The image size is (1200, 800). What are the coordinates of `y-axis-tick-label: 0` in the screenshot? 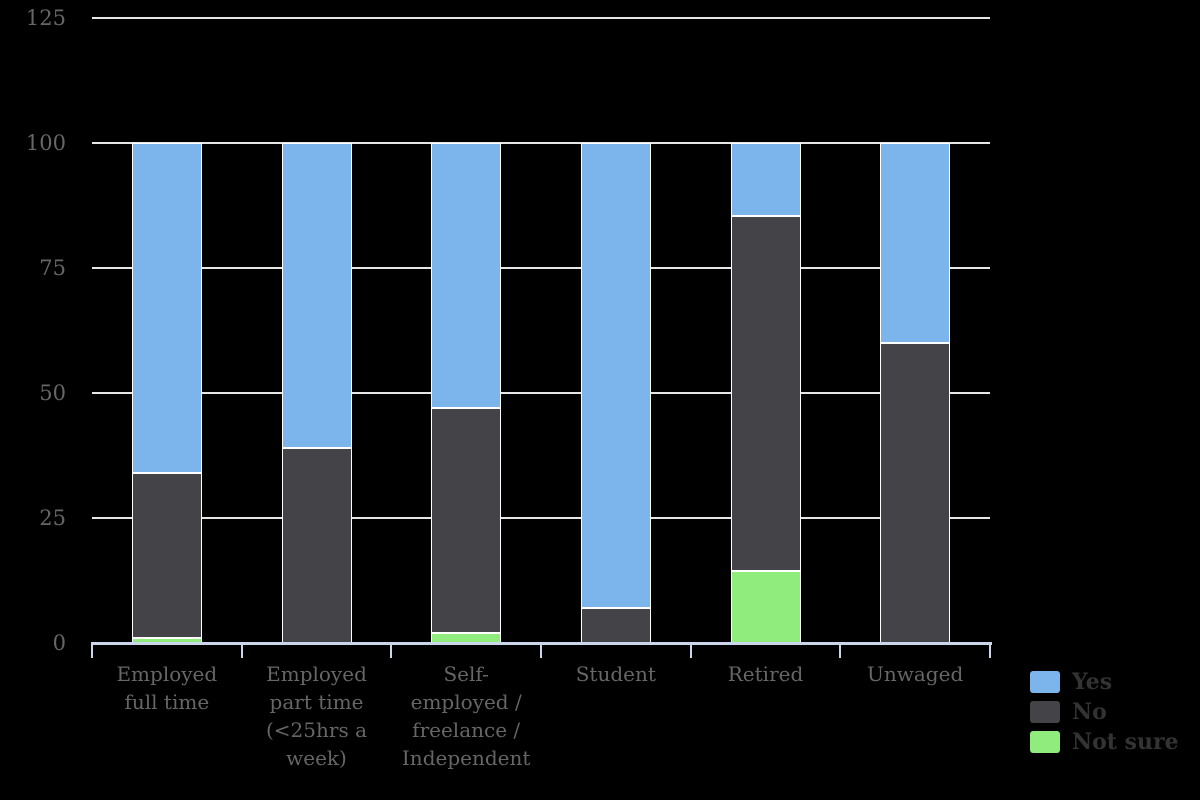 It's located at (59, 643).